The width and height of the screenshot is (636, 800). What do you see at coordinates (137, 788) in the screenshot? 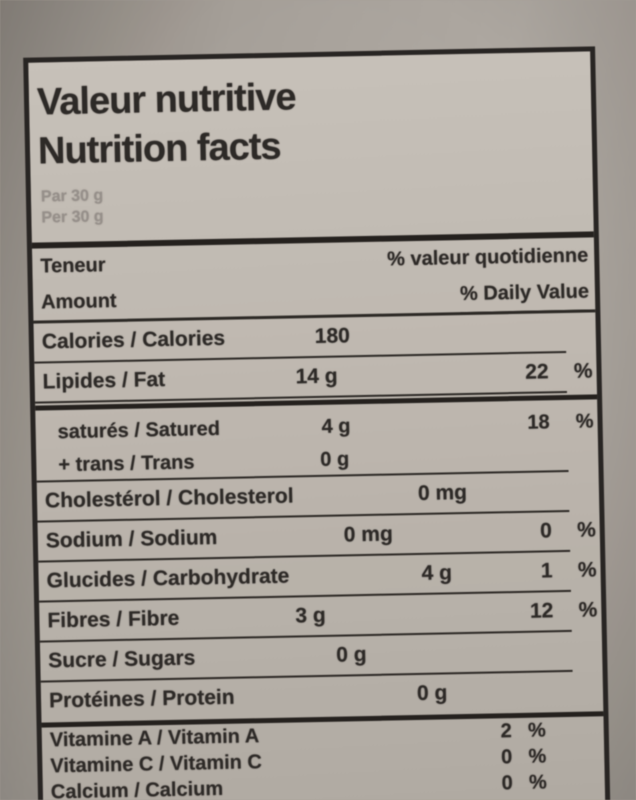
I see `nutrient-name: Calcium / Calcium` at bounding box center [137, 788].